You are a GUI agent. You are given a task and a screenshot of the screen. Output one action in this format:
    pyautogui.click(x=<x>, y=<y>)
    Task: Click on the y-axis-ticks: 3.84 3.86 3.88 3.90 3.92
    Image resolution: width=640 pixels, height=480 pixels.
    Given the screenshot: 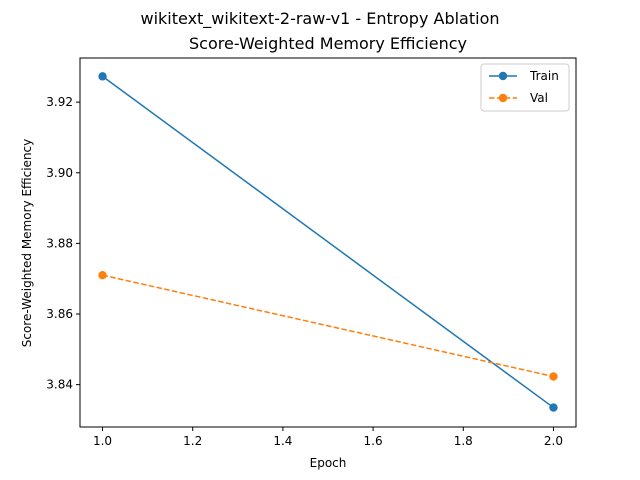 What is the action you would take?
    pyautogui.click(x=63, y=243)
    